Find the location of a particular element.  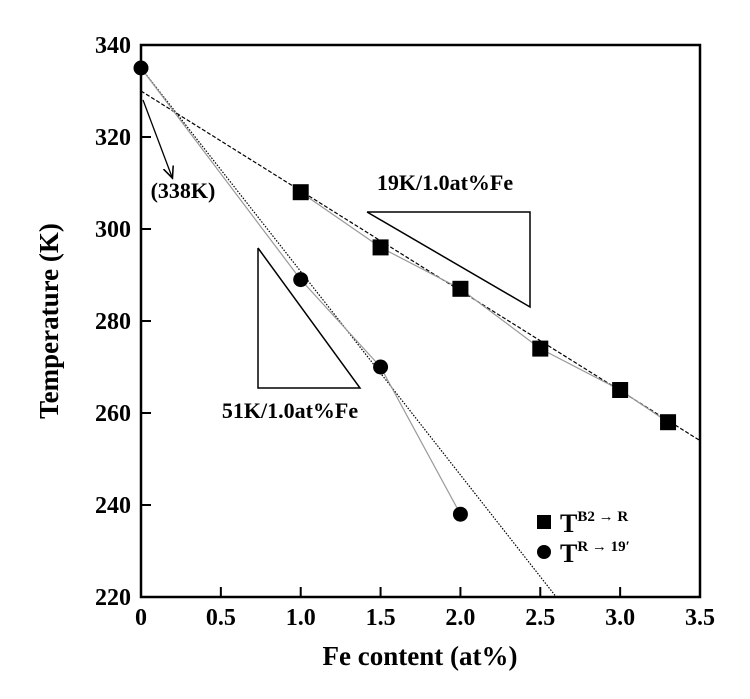

y-tick-label: 300 is located at coordinates (113, 230).